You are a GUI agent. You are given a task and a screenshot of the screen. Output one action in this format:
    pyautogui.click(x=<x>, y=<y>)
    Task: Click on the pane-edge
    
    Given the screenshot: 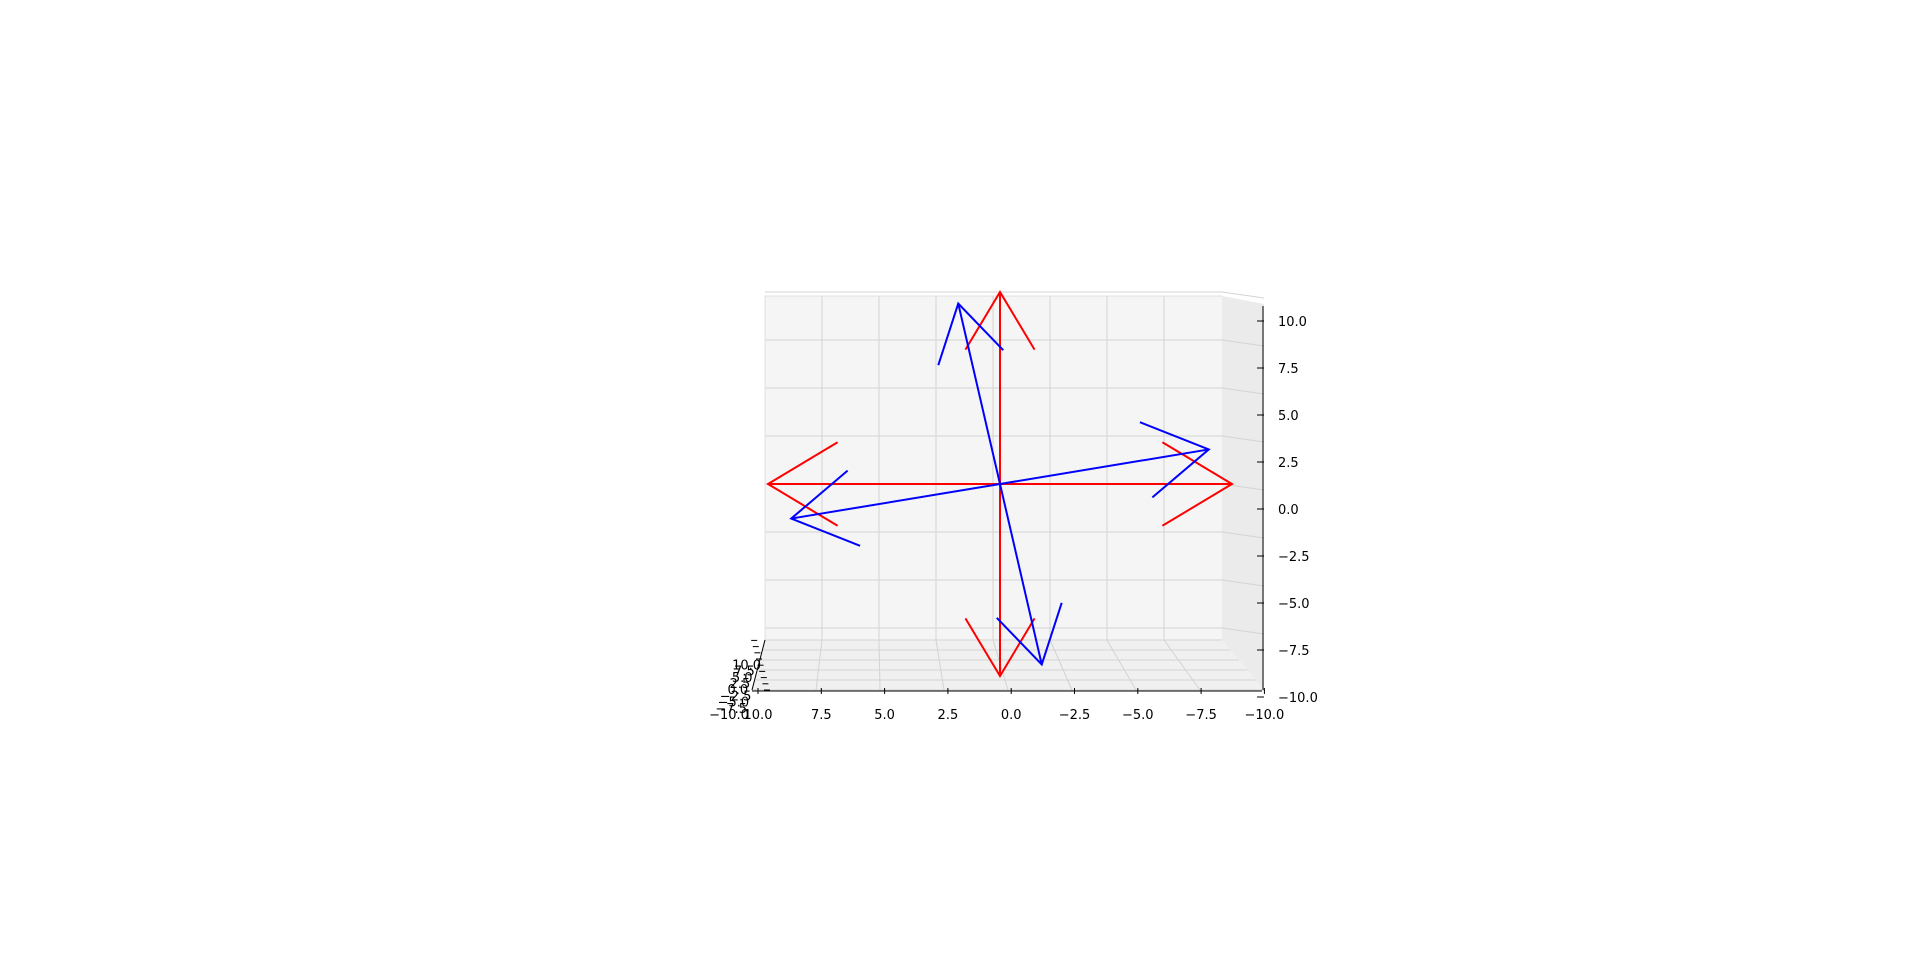 What is the action you would take?
    pyautogui.click(x=993, y=467)
    